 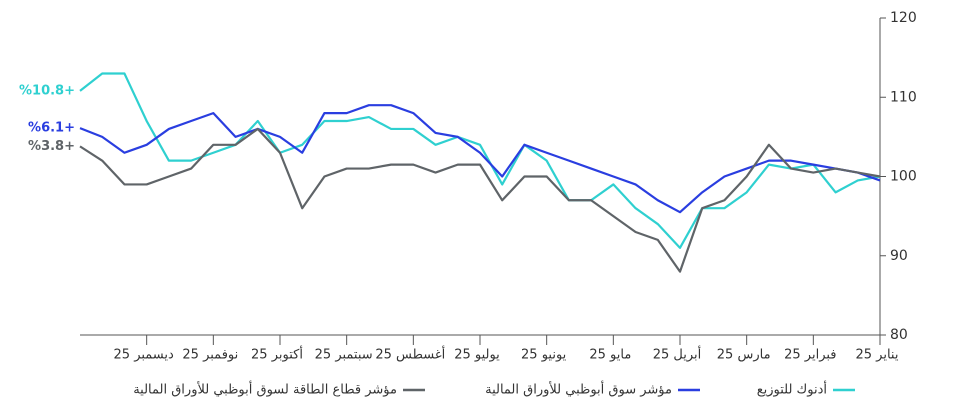 What do you see at coordinates (51, 128) in the screenshot?
I see `end-label: %6.1+` at bounding box center [51, 128].